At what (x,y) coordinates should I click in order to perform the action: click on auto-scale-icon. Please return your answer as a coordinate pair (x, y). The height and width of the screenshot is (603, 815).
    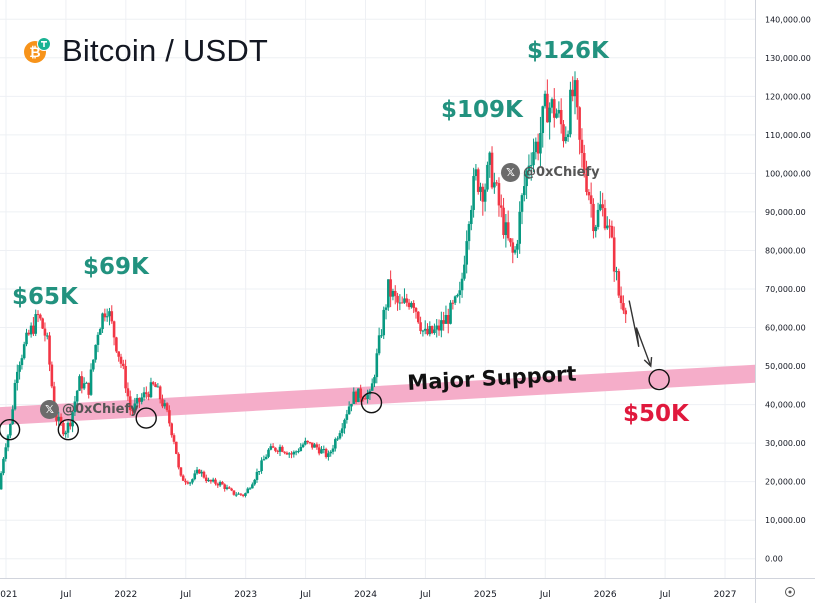
    Looking at the image, I should click on (790, 592).